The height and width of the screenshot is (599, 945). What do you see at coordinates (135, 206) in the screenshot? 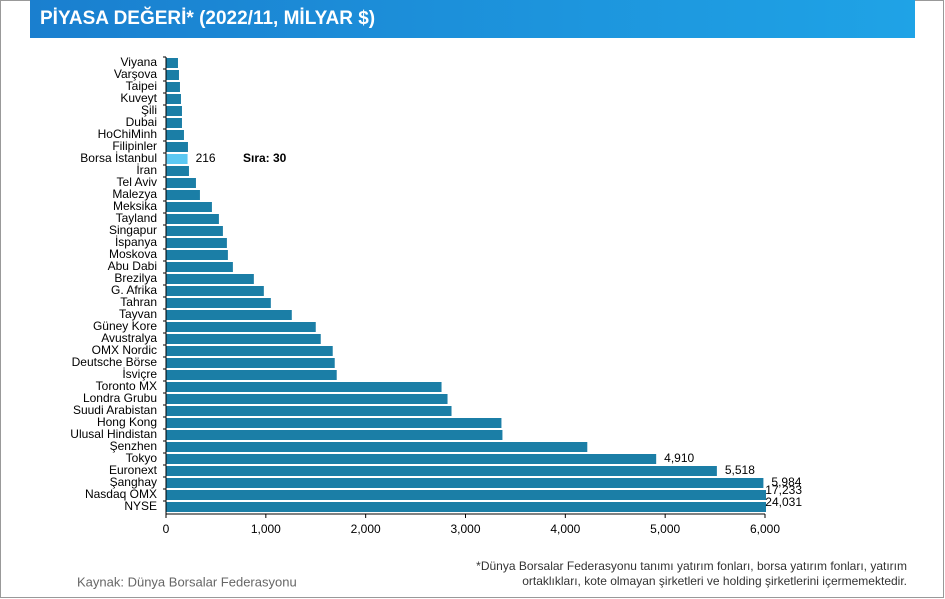
I see `y-tick-label: Meksika` at bounding box center [135, 206].